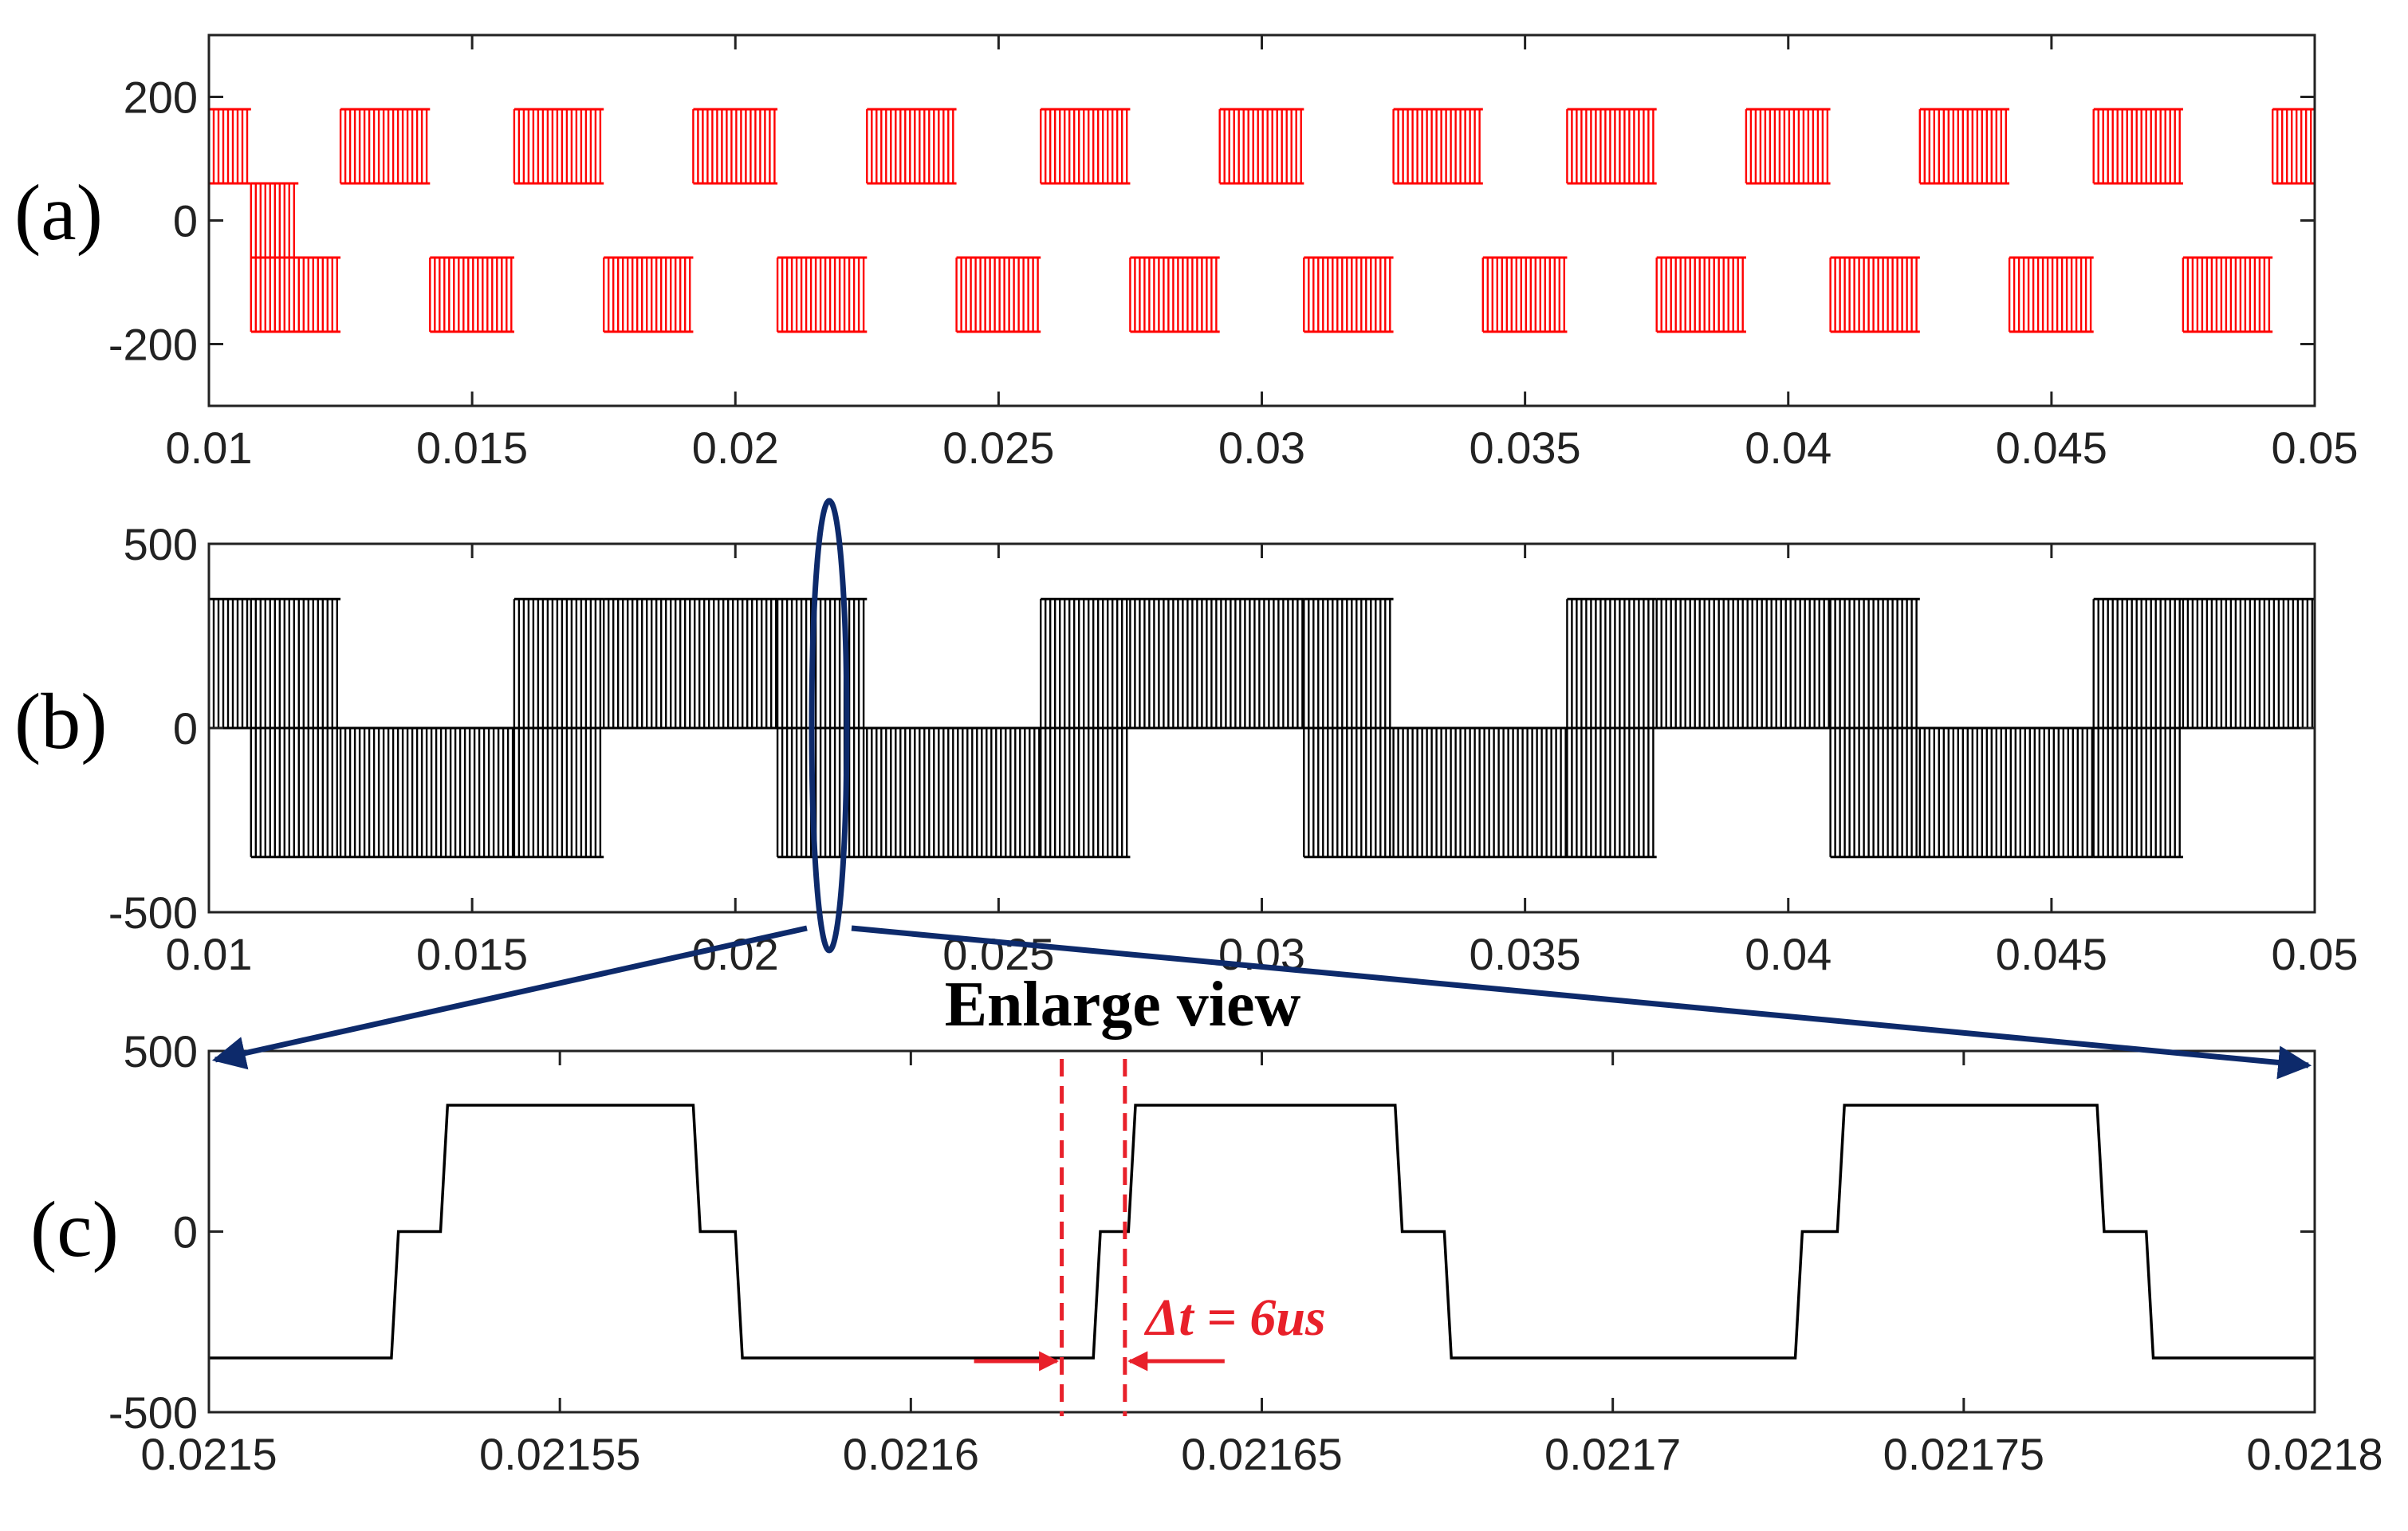 The image size is (2408, 1531). Describe the element at coordinates (1234, 1318) in the screenshot. I see `delta-t-label: Δt = 6us` at that location.